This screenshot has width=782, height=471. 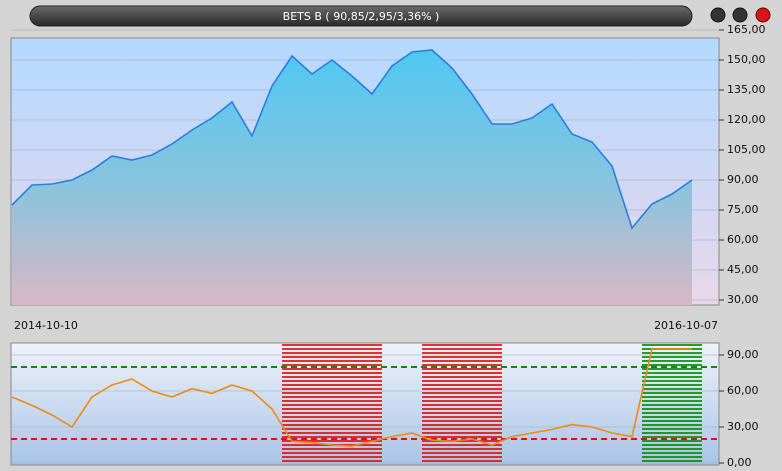 I want to click on y-tick-label: 165,00, so click(x=746, y=29).